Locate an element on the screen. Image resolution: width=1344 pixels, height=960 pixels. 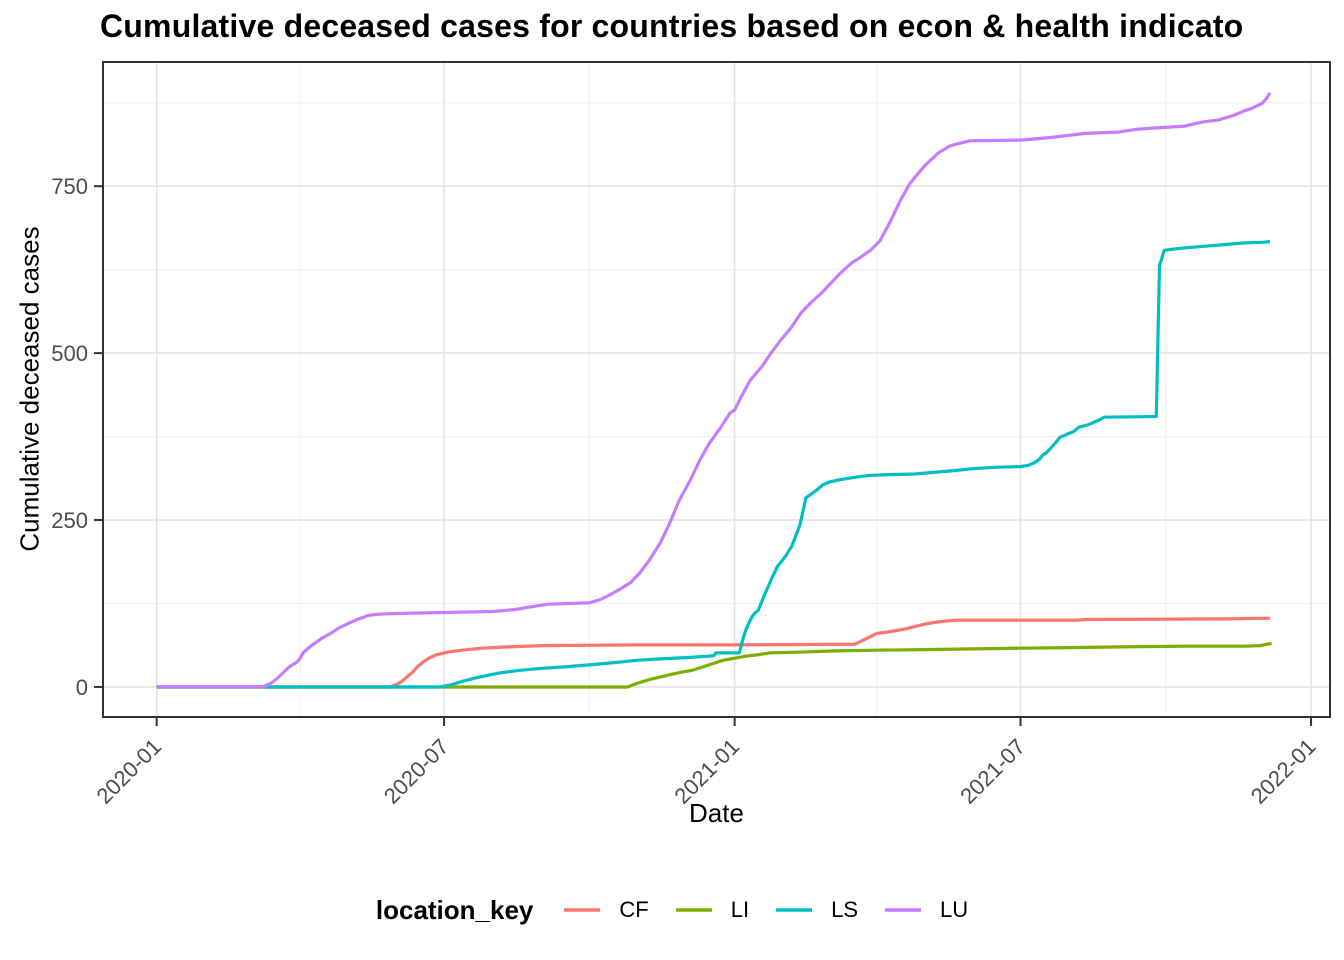
legend-key-line-LS is located at coordinates (794, 910).